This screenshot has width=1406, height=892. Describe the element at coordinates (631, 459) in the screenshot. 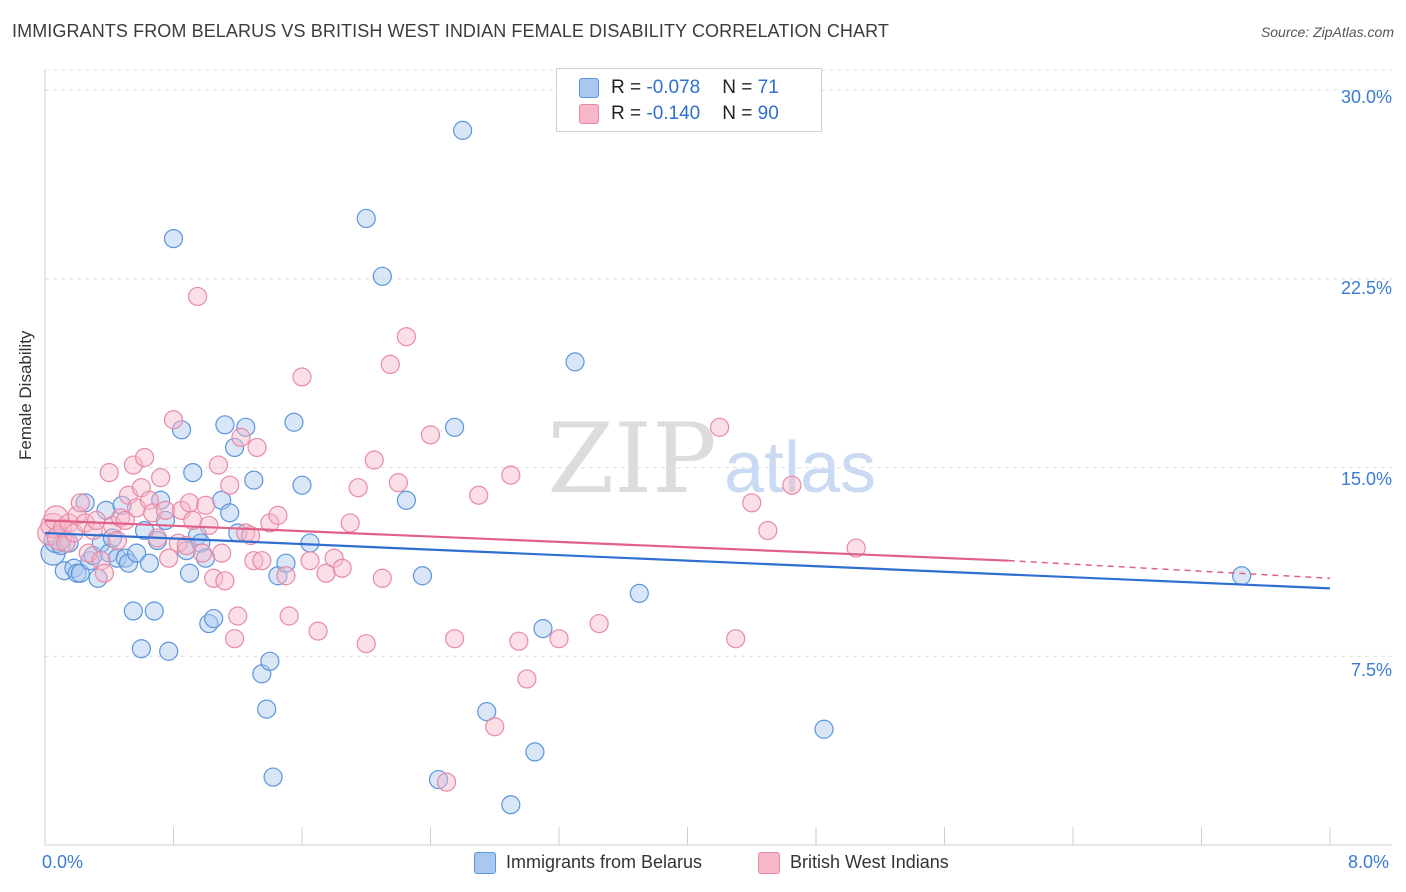

I see `watermark-zip: ZIP` at that location.